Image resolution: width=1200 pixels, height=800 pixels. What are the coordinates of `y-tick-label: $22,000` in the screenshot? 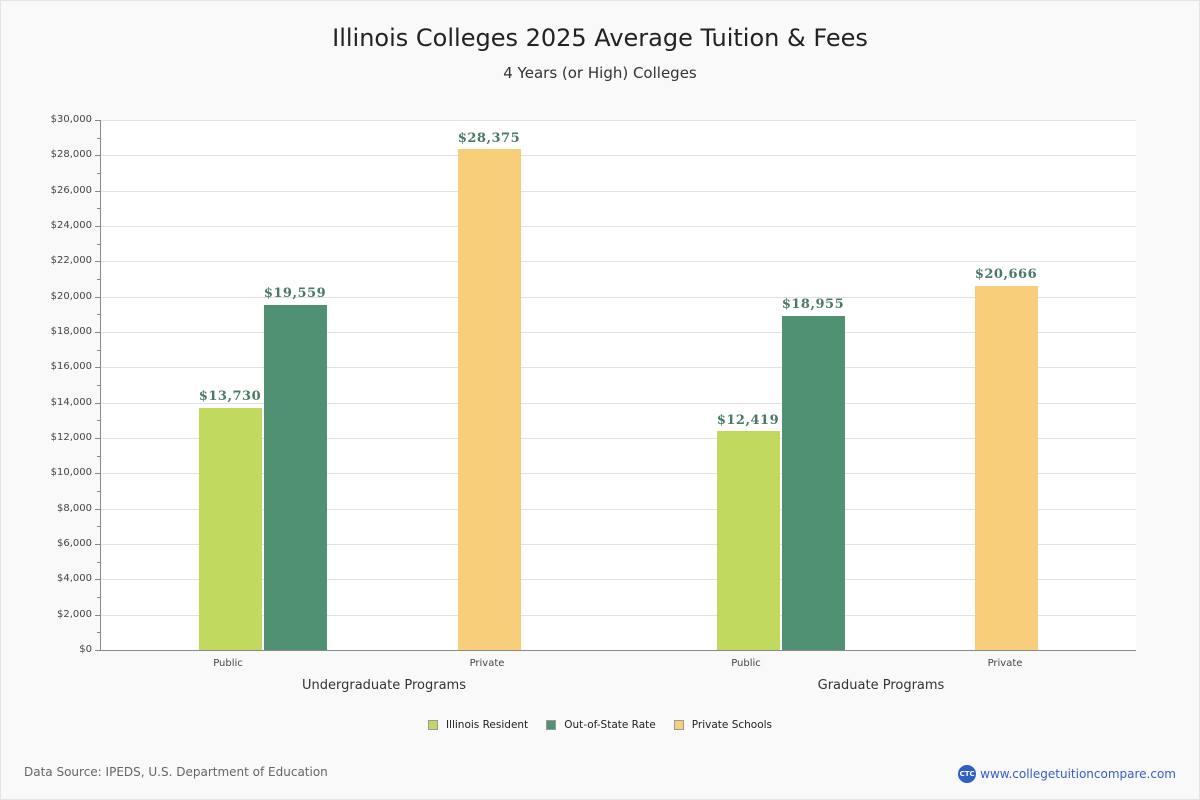 It's located at (71, 260).